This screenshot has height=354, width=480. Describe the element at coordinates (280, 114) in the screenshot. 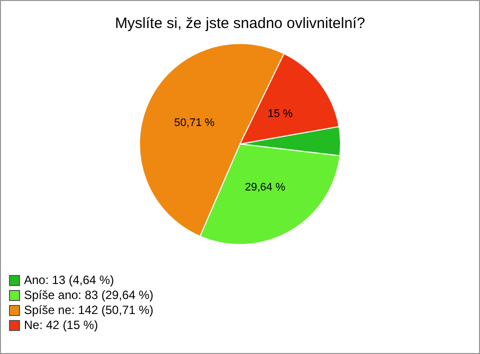

I see `data-label: 15 %` at that location.